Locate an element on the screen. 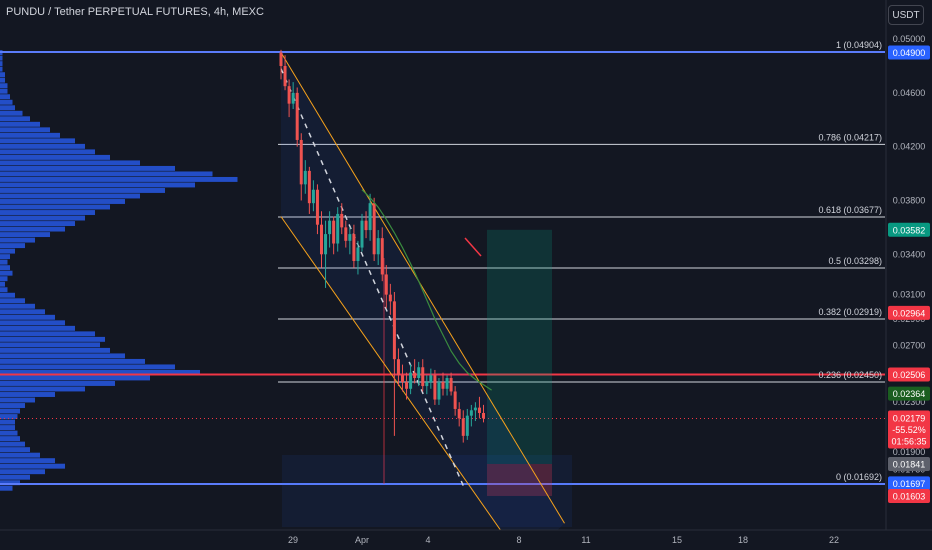 This screenshot has height=550, width=932. price-badge-label: 0.04900 is located at coordinates (909, 53).